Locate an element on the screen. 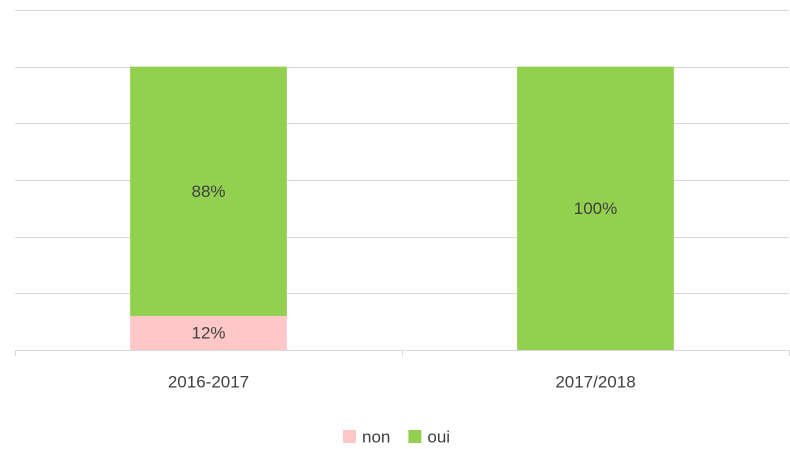  data-label: 88% is located at coordinates (208, 191).